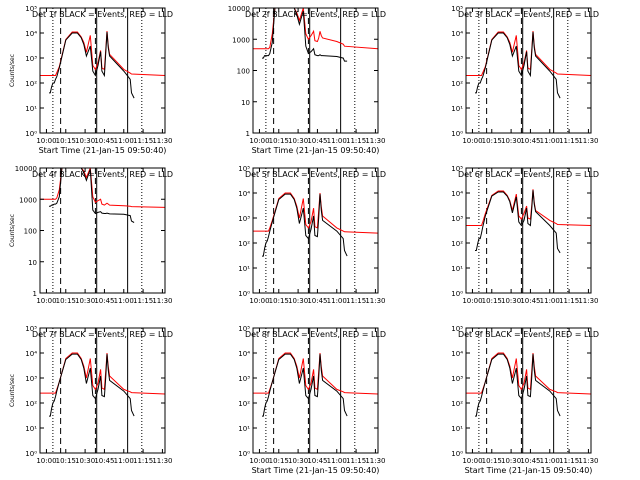  What do you see at coordinates (12, 390) in the screenshot?
I see `y-axis-label: Counts/sec` at bounding box center [12, 390].